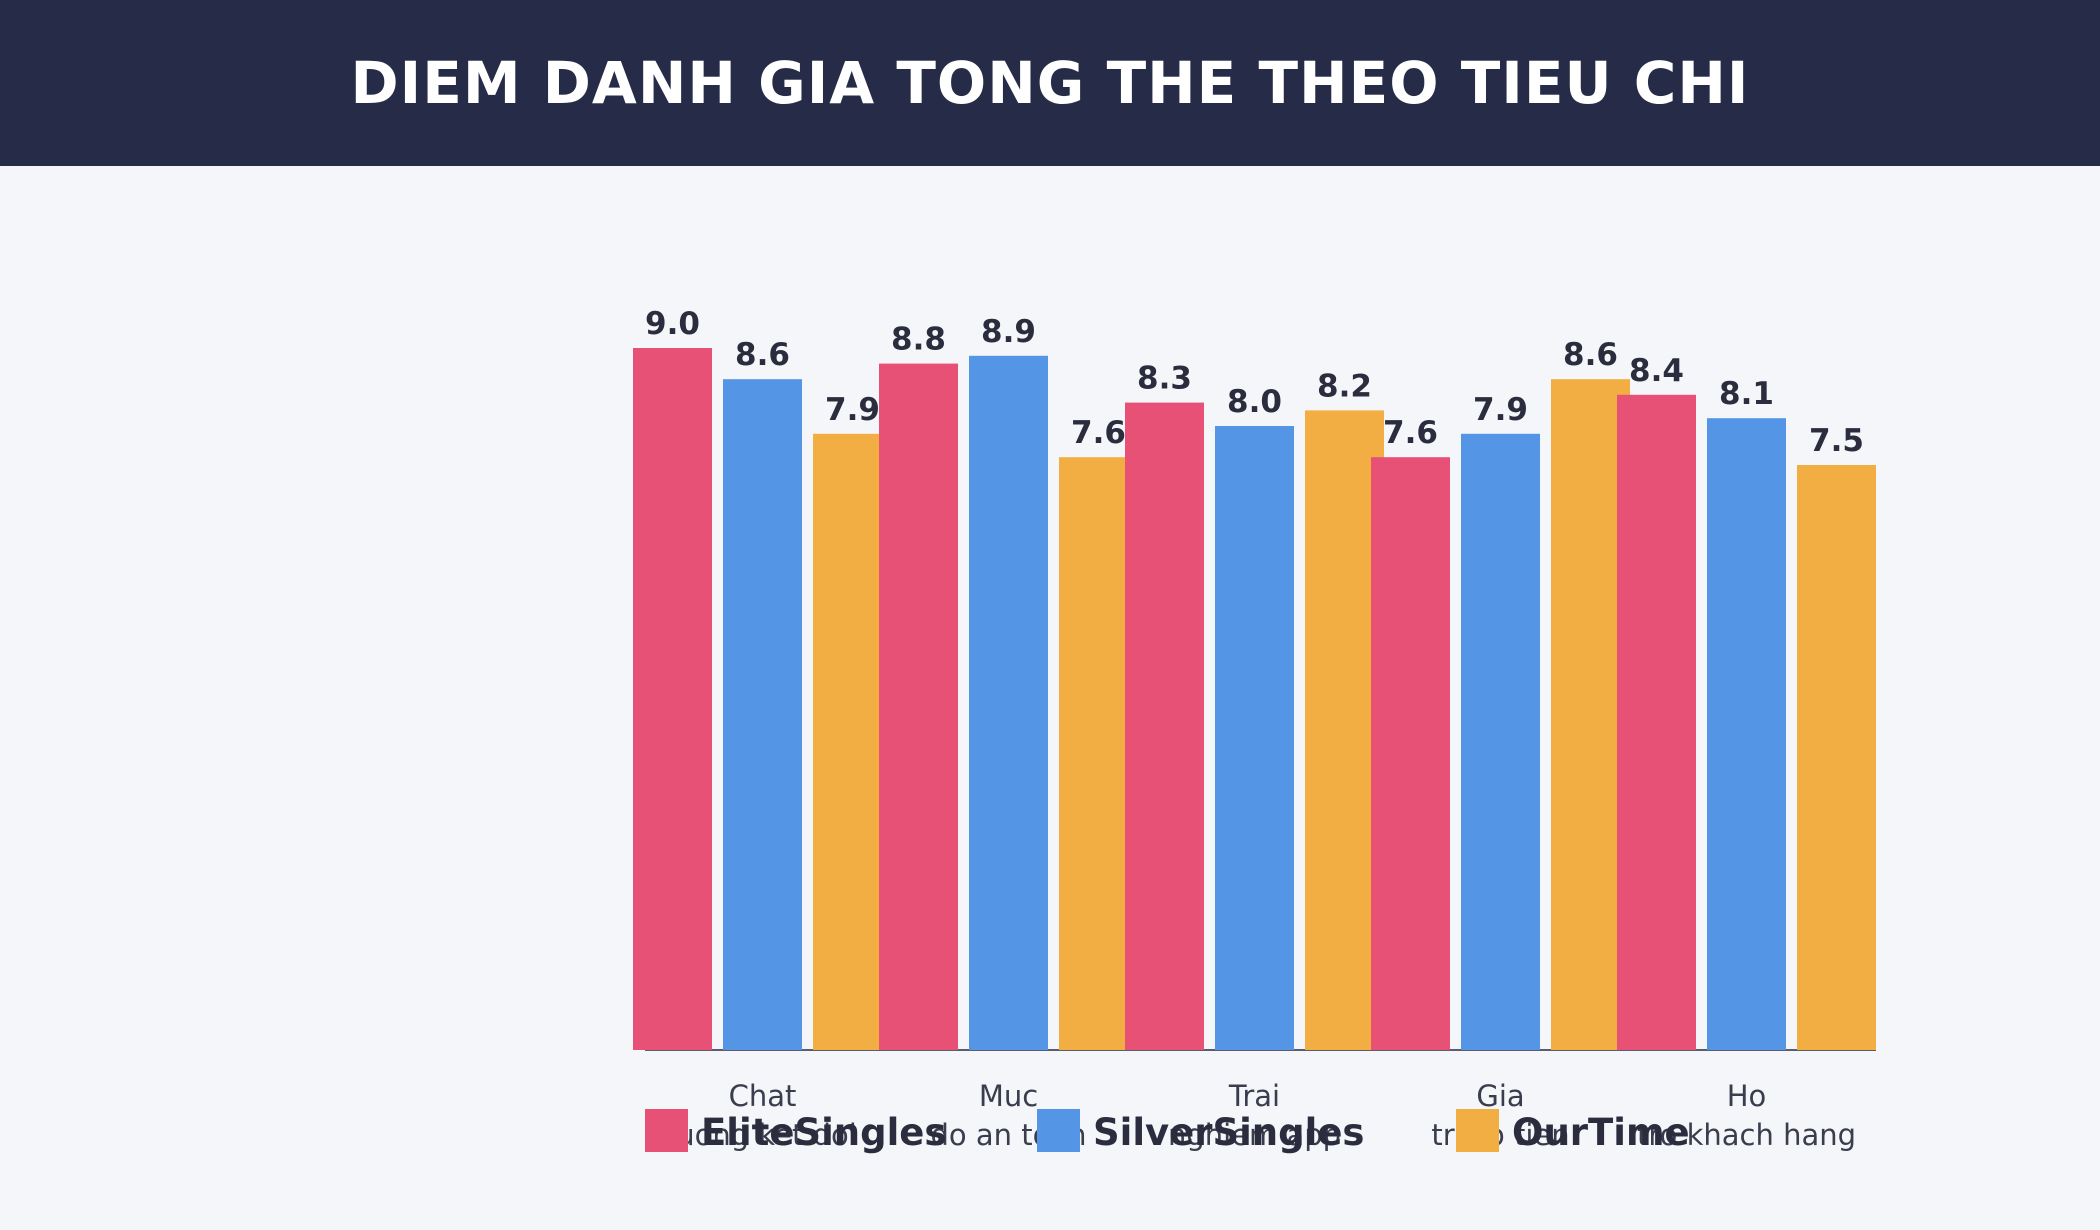 This screenshot has width=2100, height=1230. What do you see at coordinates (1410, 433) in the screenshot?
I see `data-label-elitesingles-4: 7.6` at bounding box center [1410, 433].